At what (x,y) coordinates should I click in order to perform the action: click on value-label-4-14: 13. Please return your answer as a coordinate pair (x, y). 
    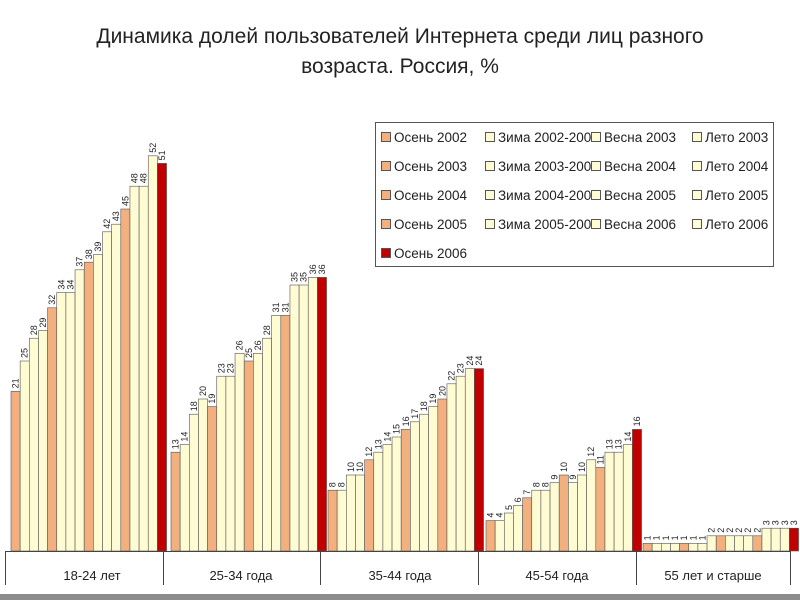
    Looking at the image, I should click on (610, 444).